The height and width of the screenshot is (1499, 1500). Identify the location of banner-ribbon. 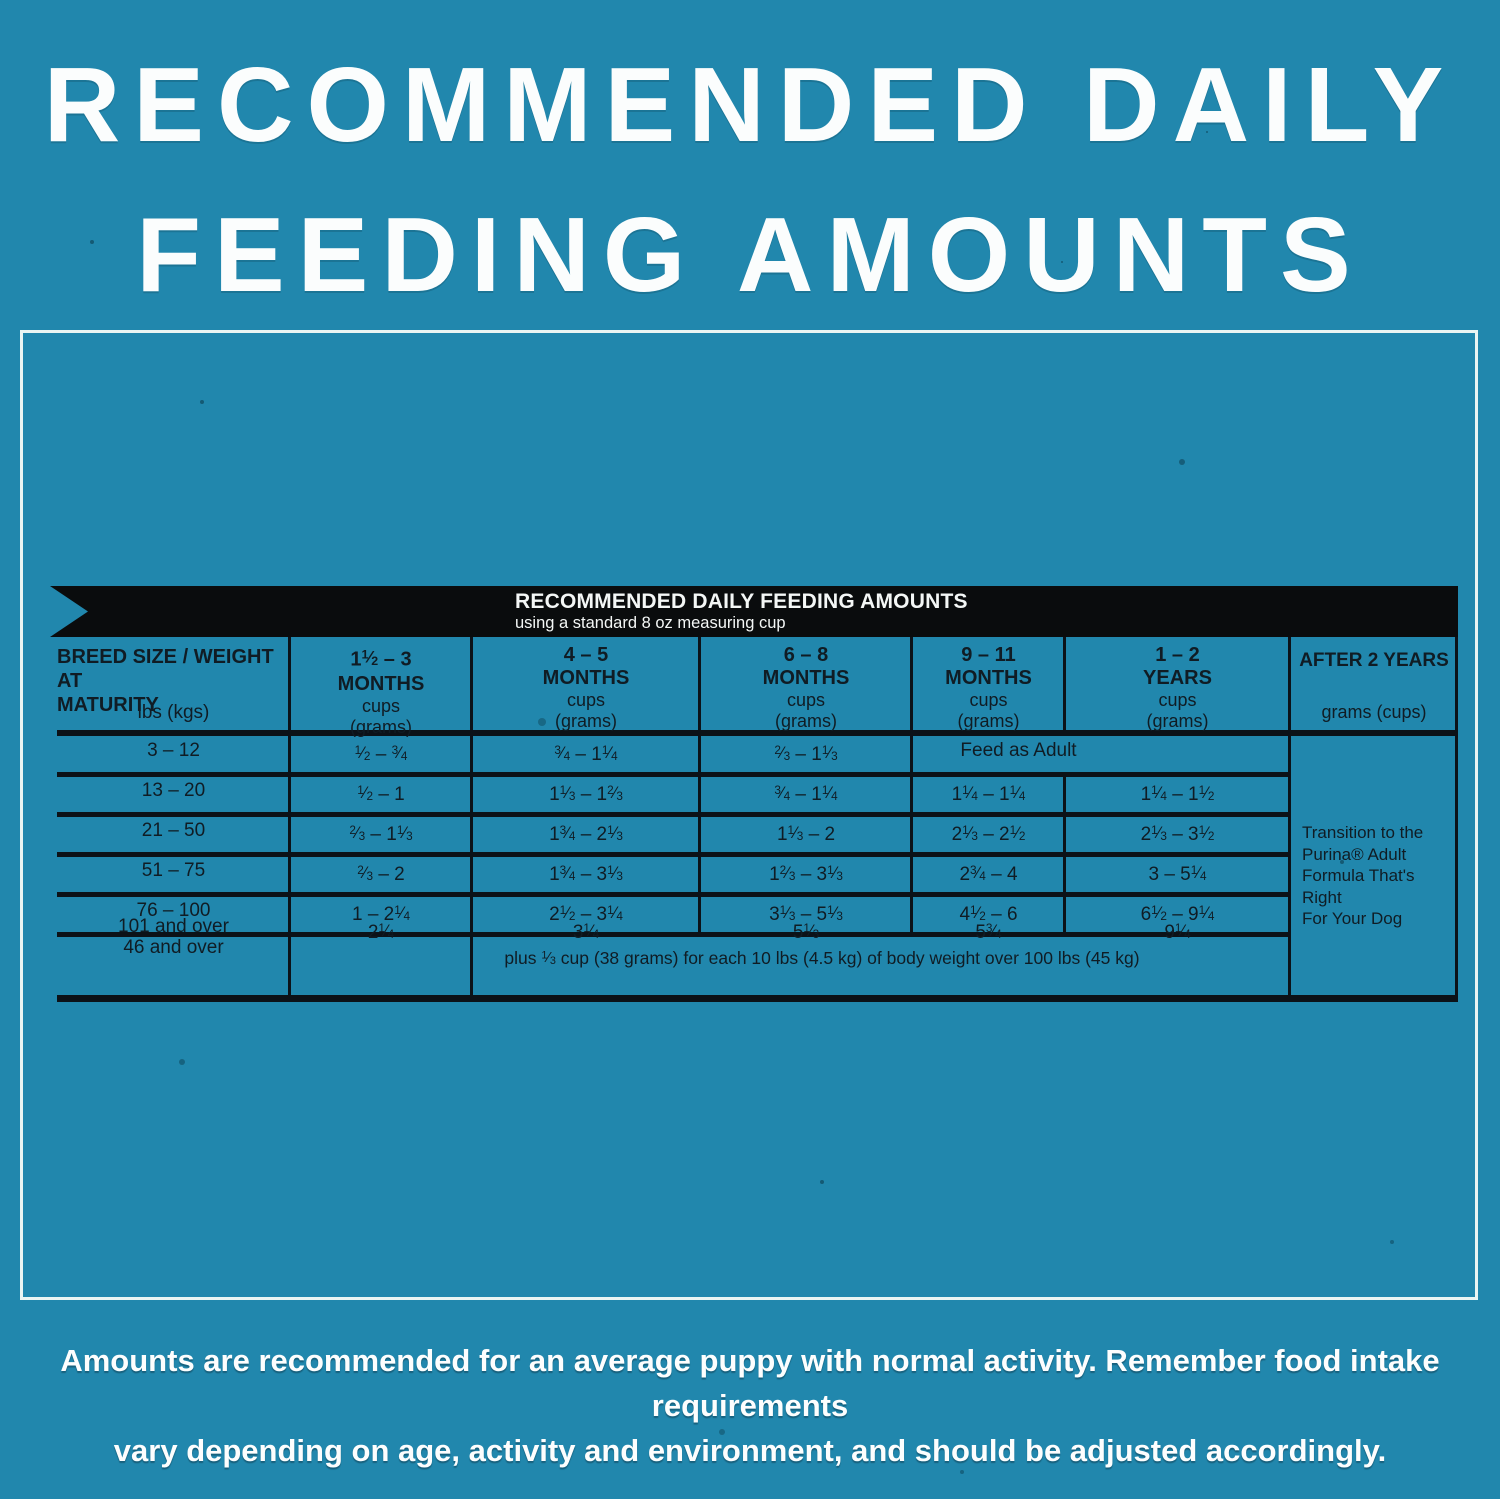
(754, 611).